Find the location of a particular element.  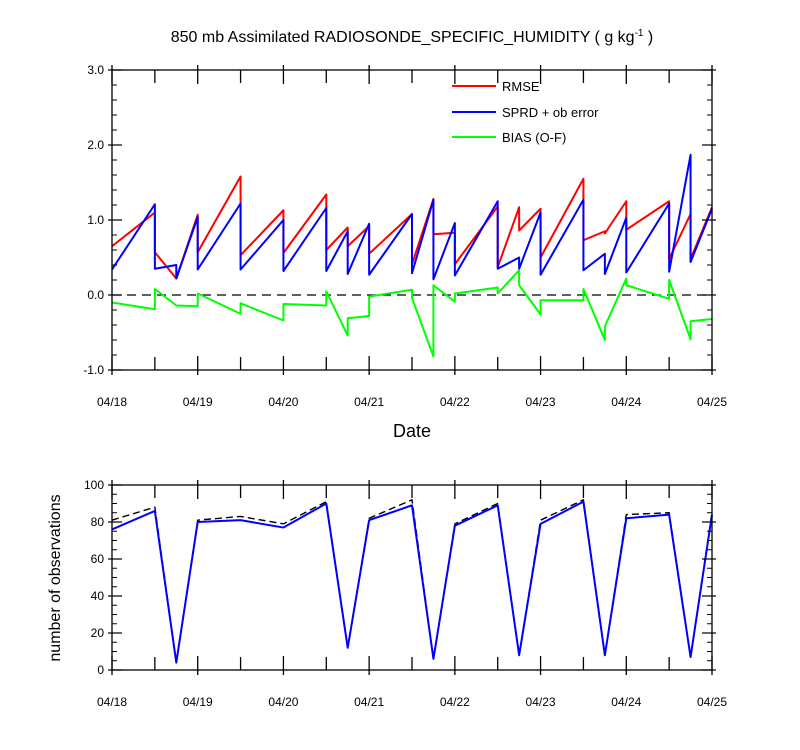

top-y-tick-label: 2.0 is located at coordinates (95, 145).